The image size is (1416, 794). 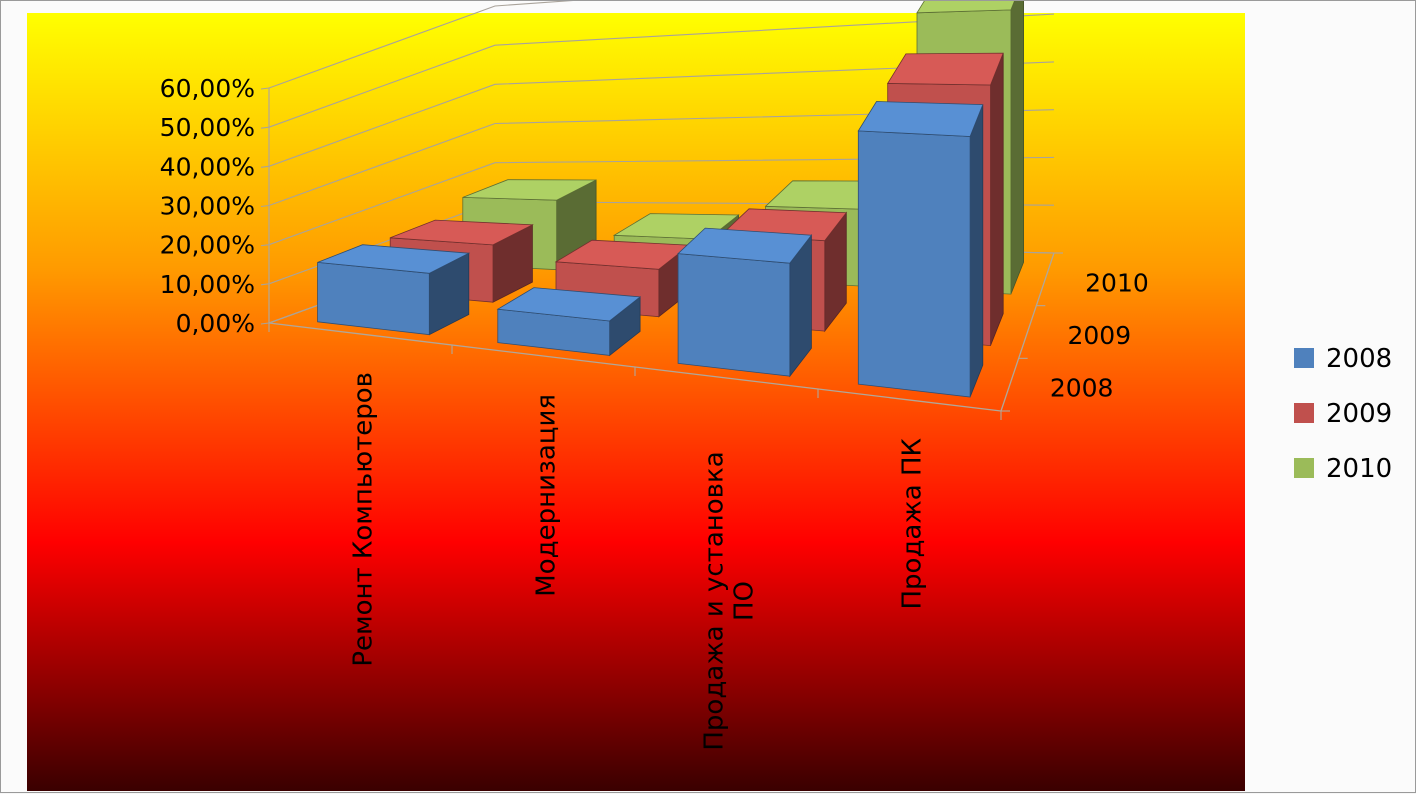 I want to click on series-axis-label: 2010, so click(x=1117, y=282).